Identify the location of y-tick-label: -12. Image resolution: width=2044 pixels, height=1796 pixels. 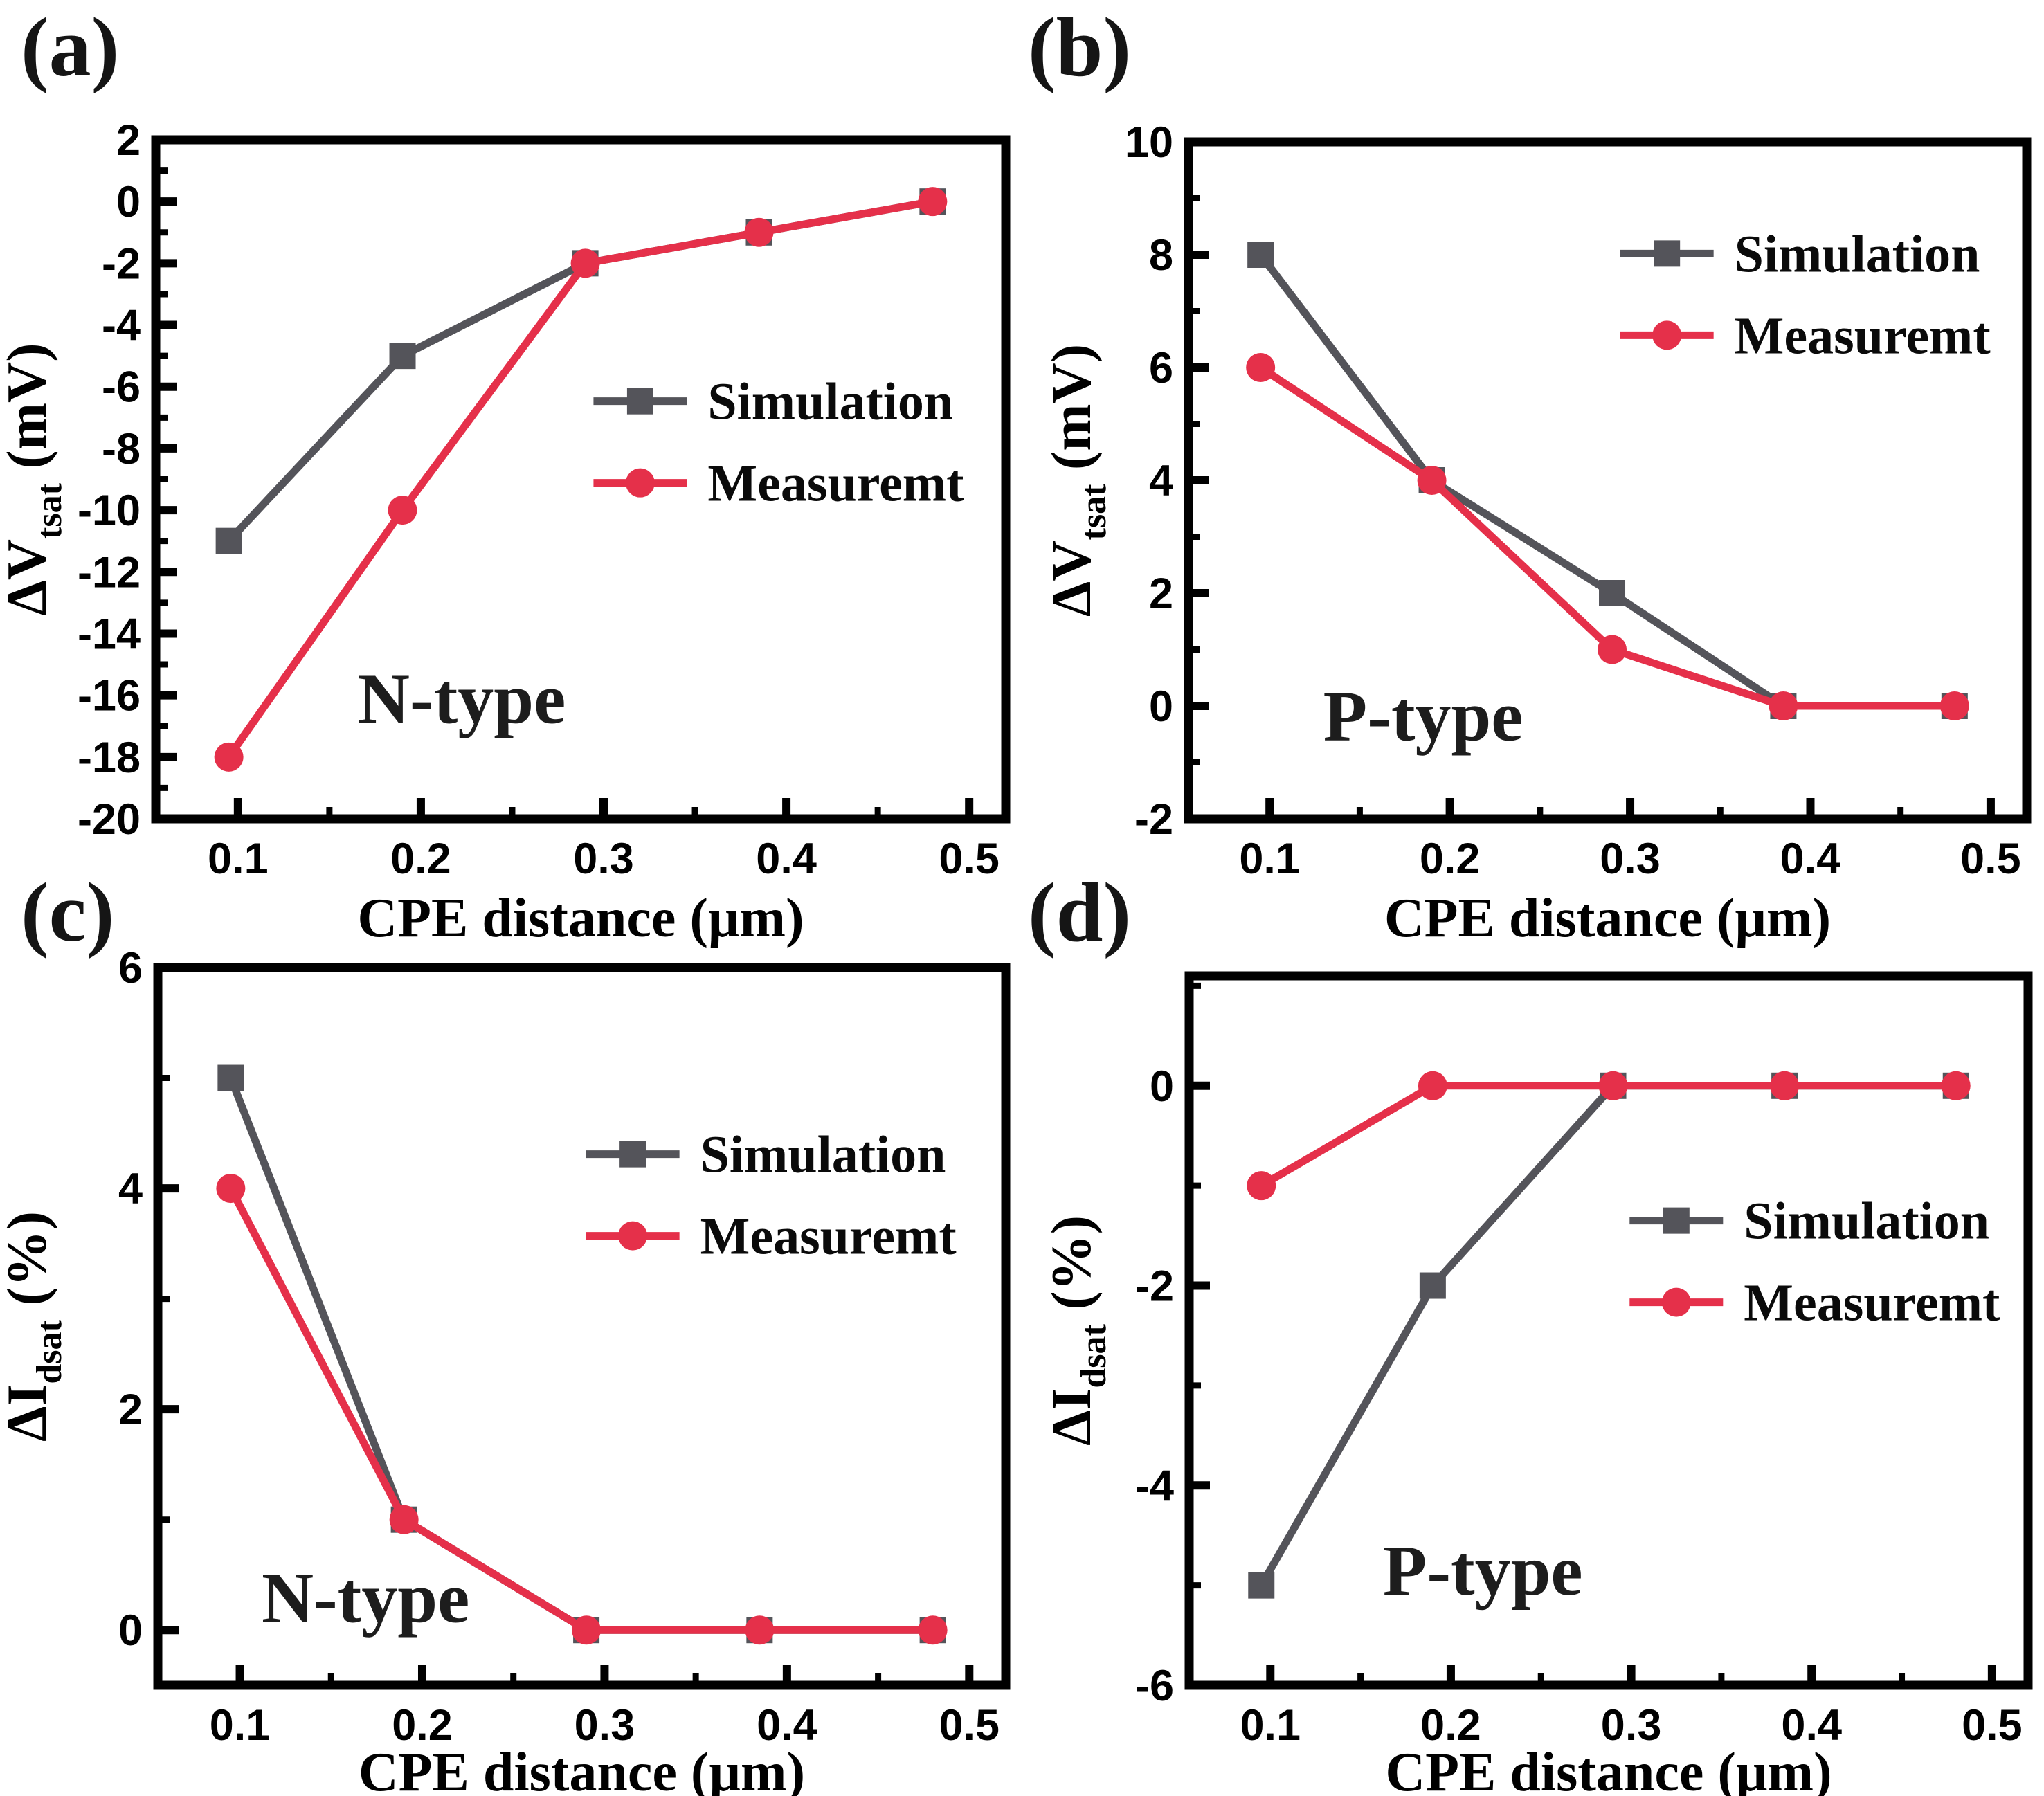
(109, 572).